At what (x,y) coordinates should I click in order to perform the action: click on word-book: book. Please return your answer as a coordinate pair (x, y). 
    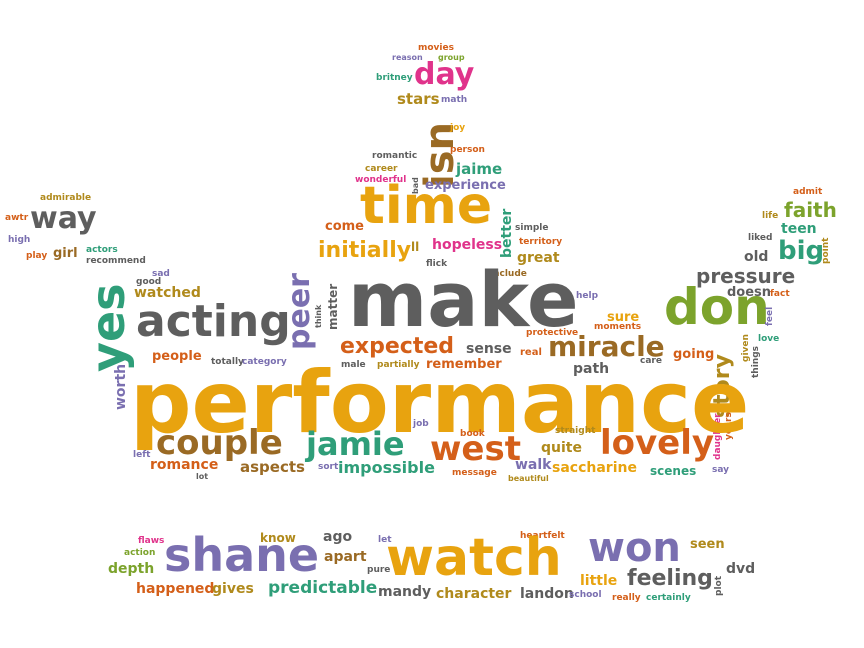
    Looking at the image, I should click on (472, 434).